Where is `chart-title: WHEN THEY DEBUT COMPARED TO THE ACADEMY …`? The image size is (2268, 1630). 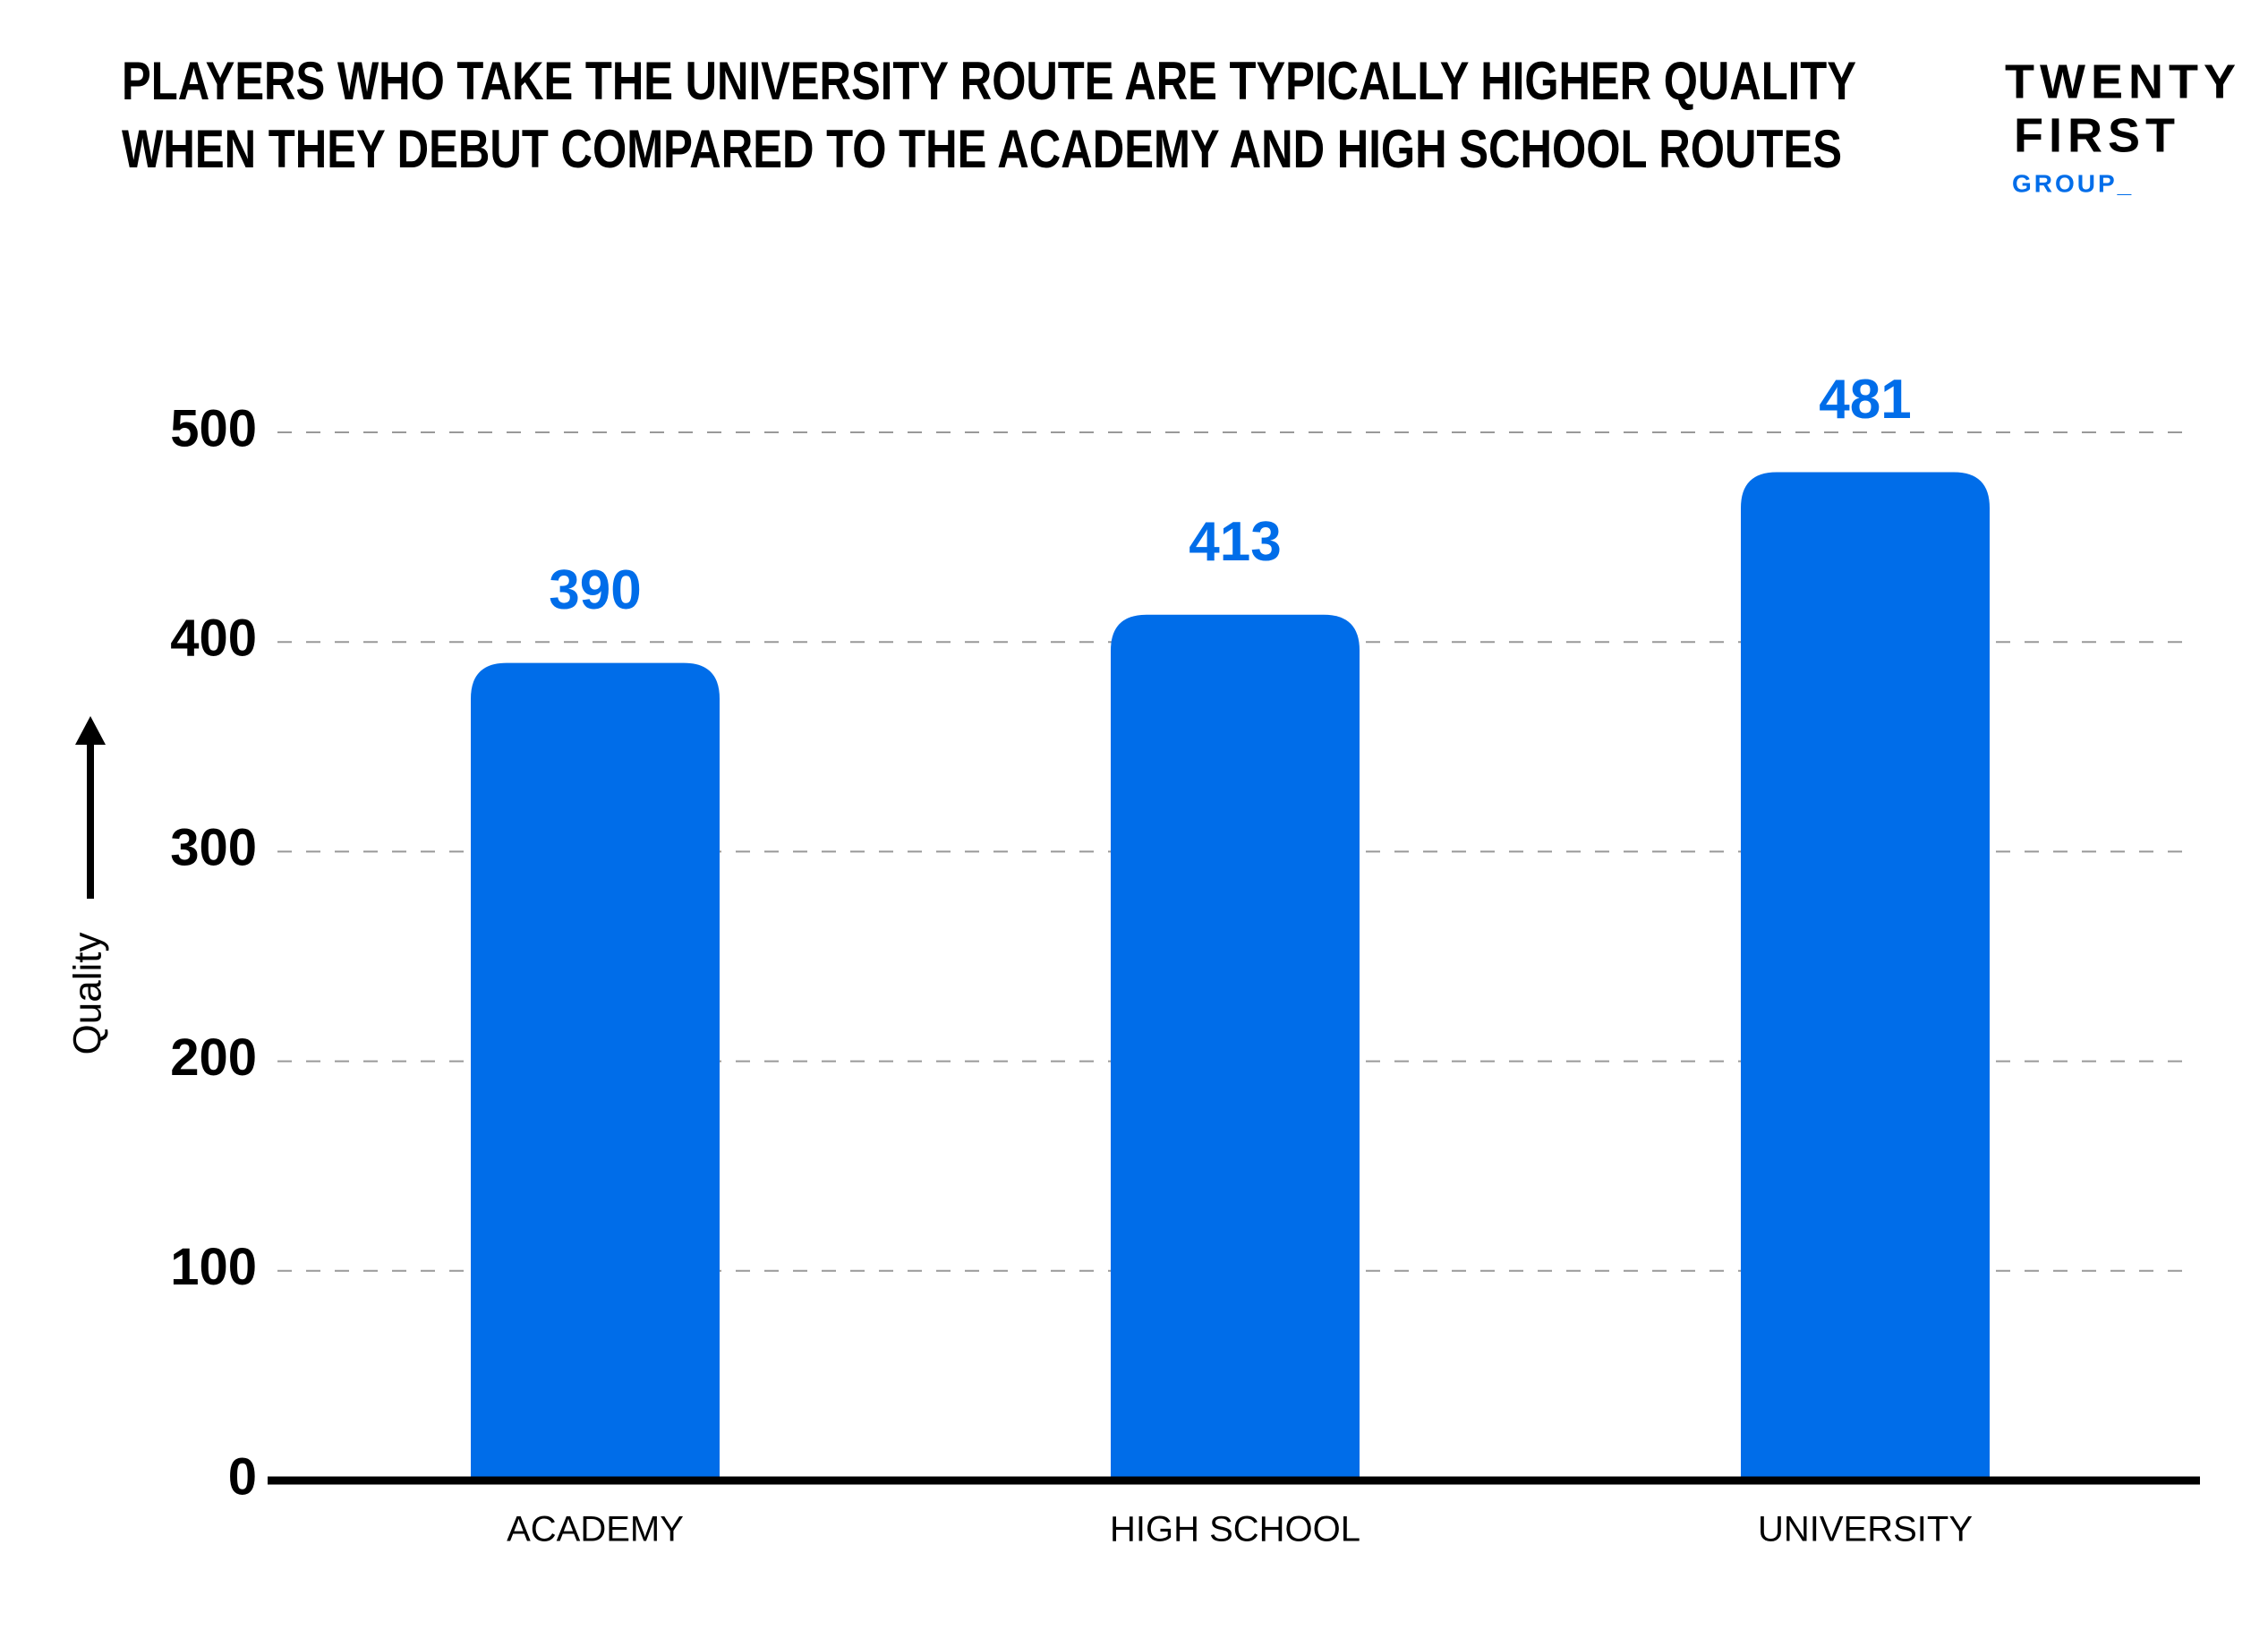 chart-title: WHEN THEY DEBUT COMPARED TO THE ACADEMY … is located at coordinates (982, 149).